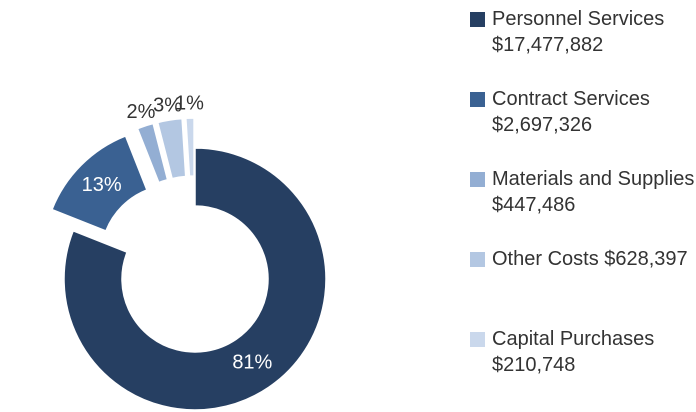  What do you see at coordinates (590, 259) in the screenshot?
I see `legend-label: Other Costs $628,397` at bounding box center [590, 259].